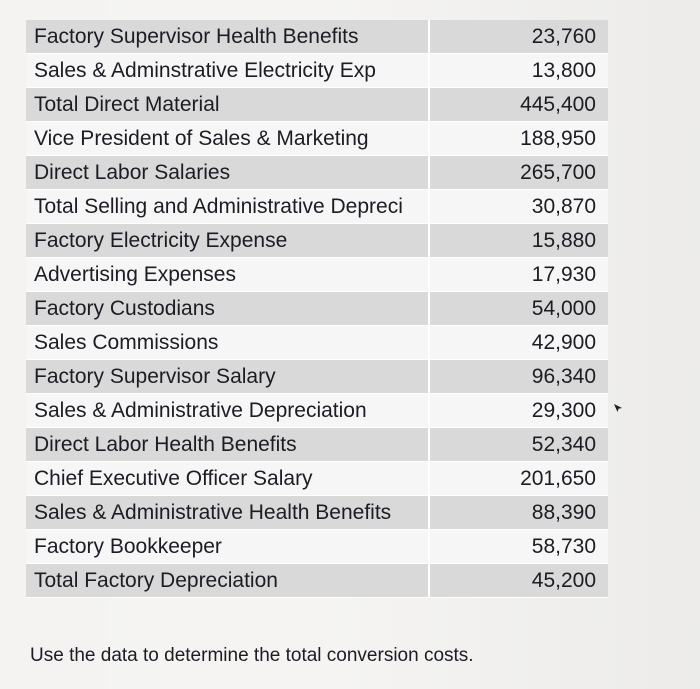  What do you see at coordinates (563, 410) in the screenshot?
I see `row-value: 29,300` at bounding box center [563, 410].